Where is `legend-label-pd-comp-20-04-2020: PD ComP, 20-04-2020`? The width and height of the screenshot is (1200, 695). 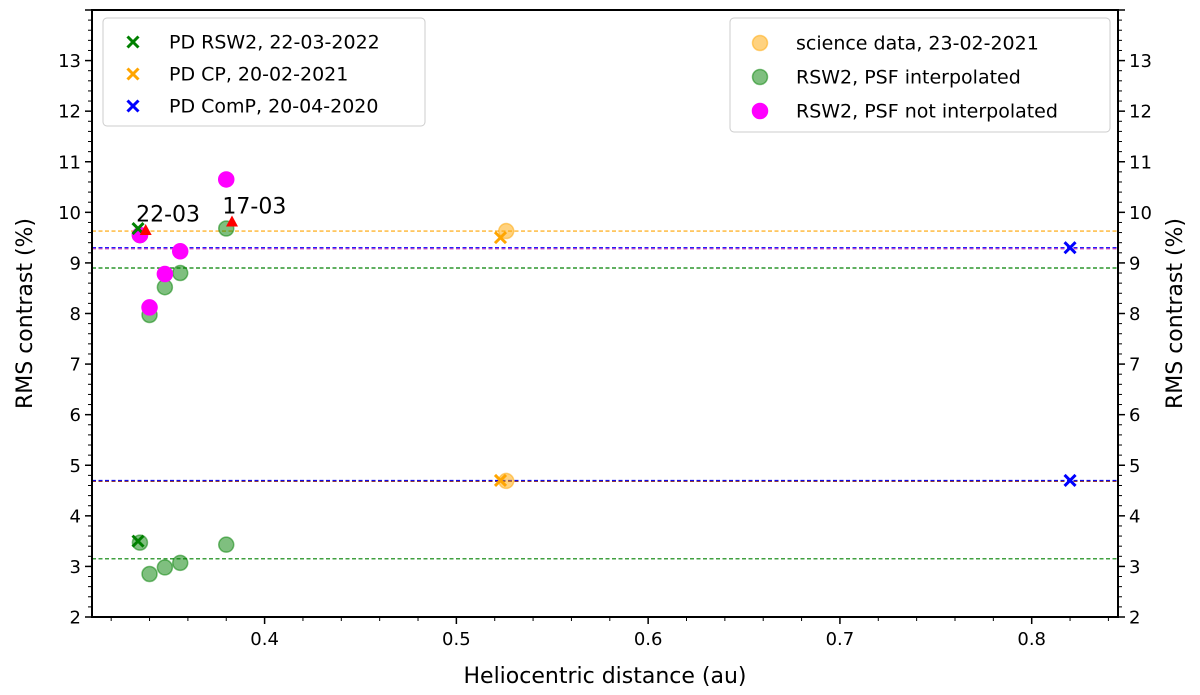 legend-label-pd-comp-20-04-2020: PD ComP, 20-04-2020 is located at coordinates (273, 107).